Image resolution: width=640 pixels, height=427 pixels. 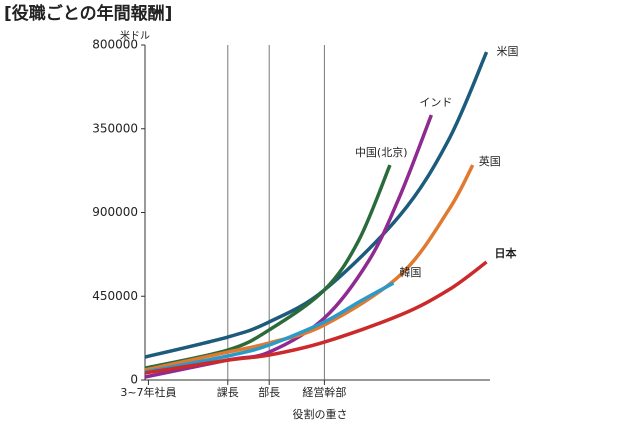 I want to click on x-tick-label: 部長, so click(x=269, y=392).